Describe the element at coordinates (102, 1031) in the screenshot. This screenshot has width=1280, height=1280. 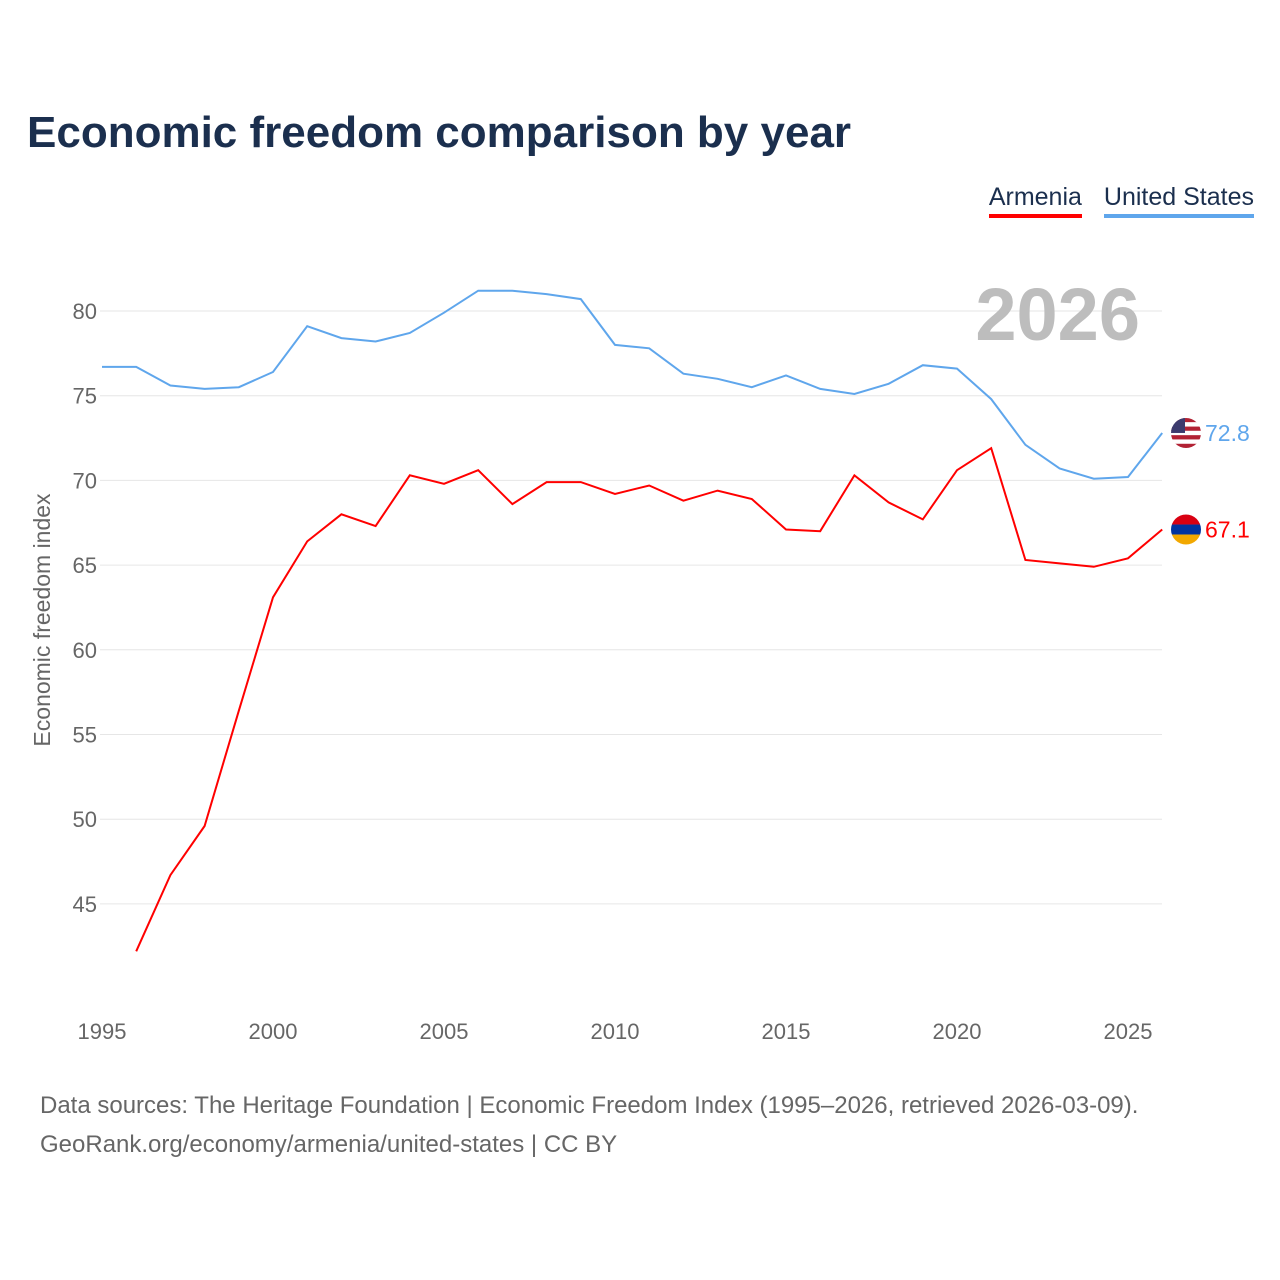
I see `x-tick-label: 1995` at that location.